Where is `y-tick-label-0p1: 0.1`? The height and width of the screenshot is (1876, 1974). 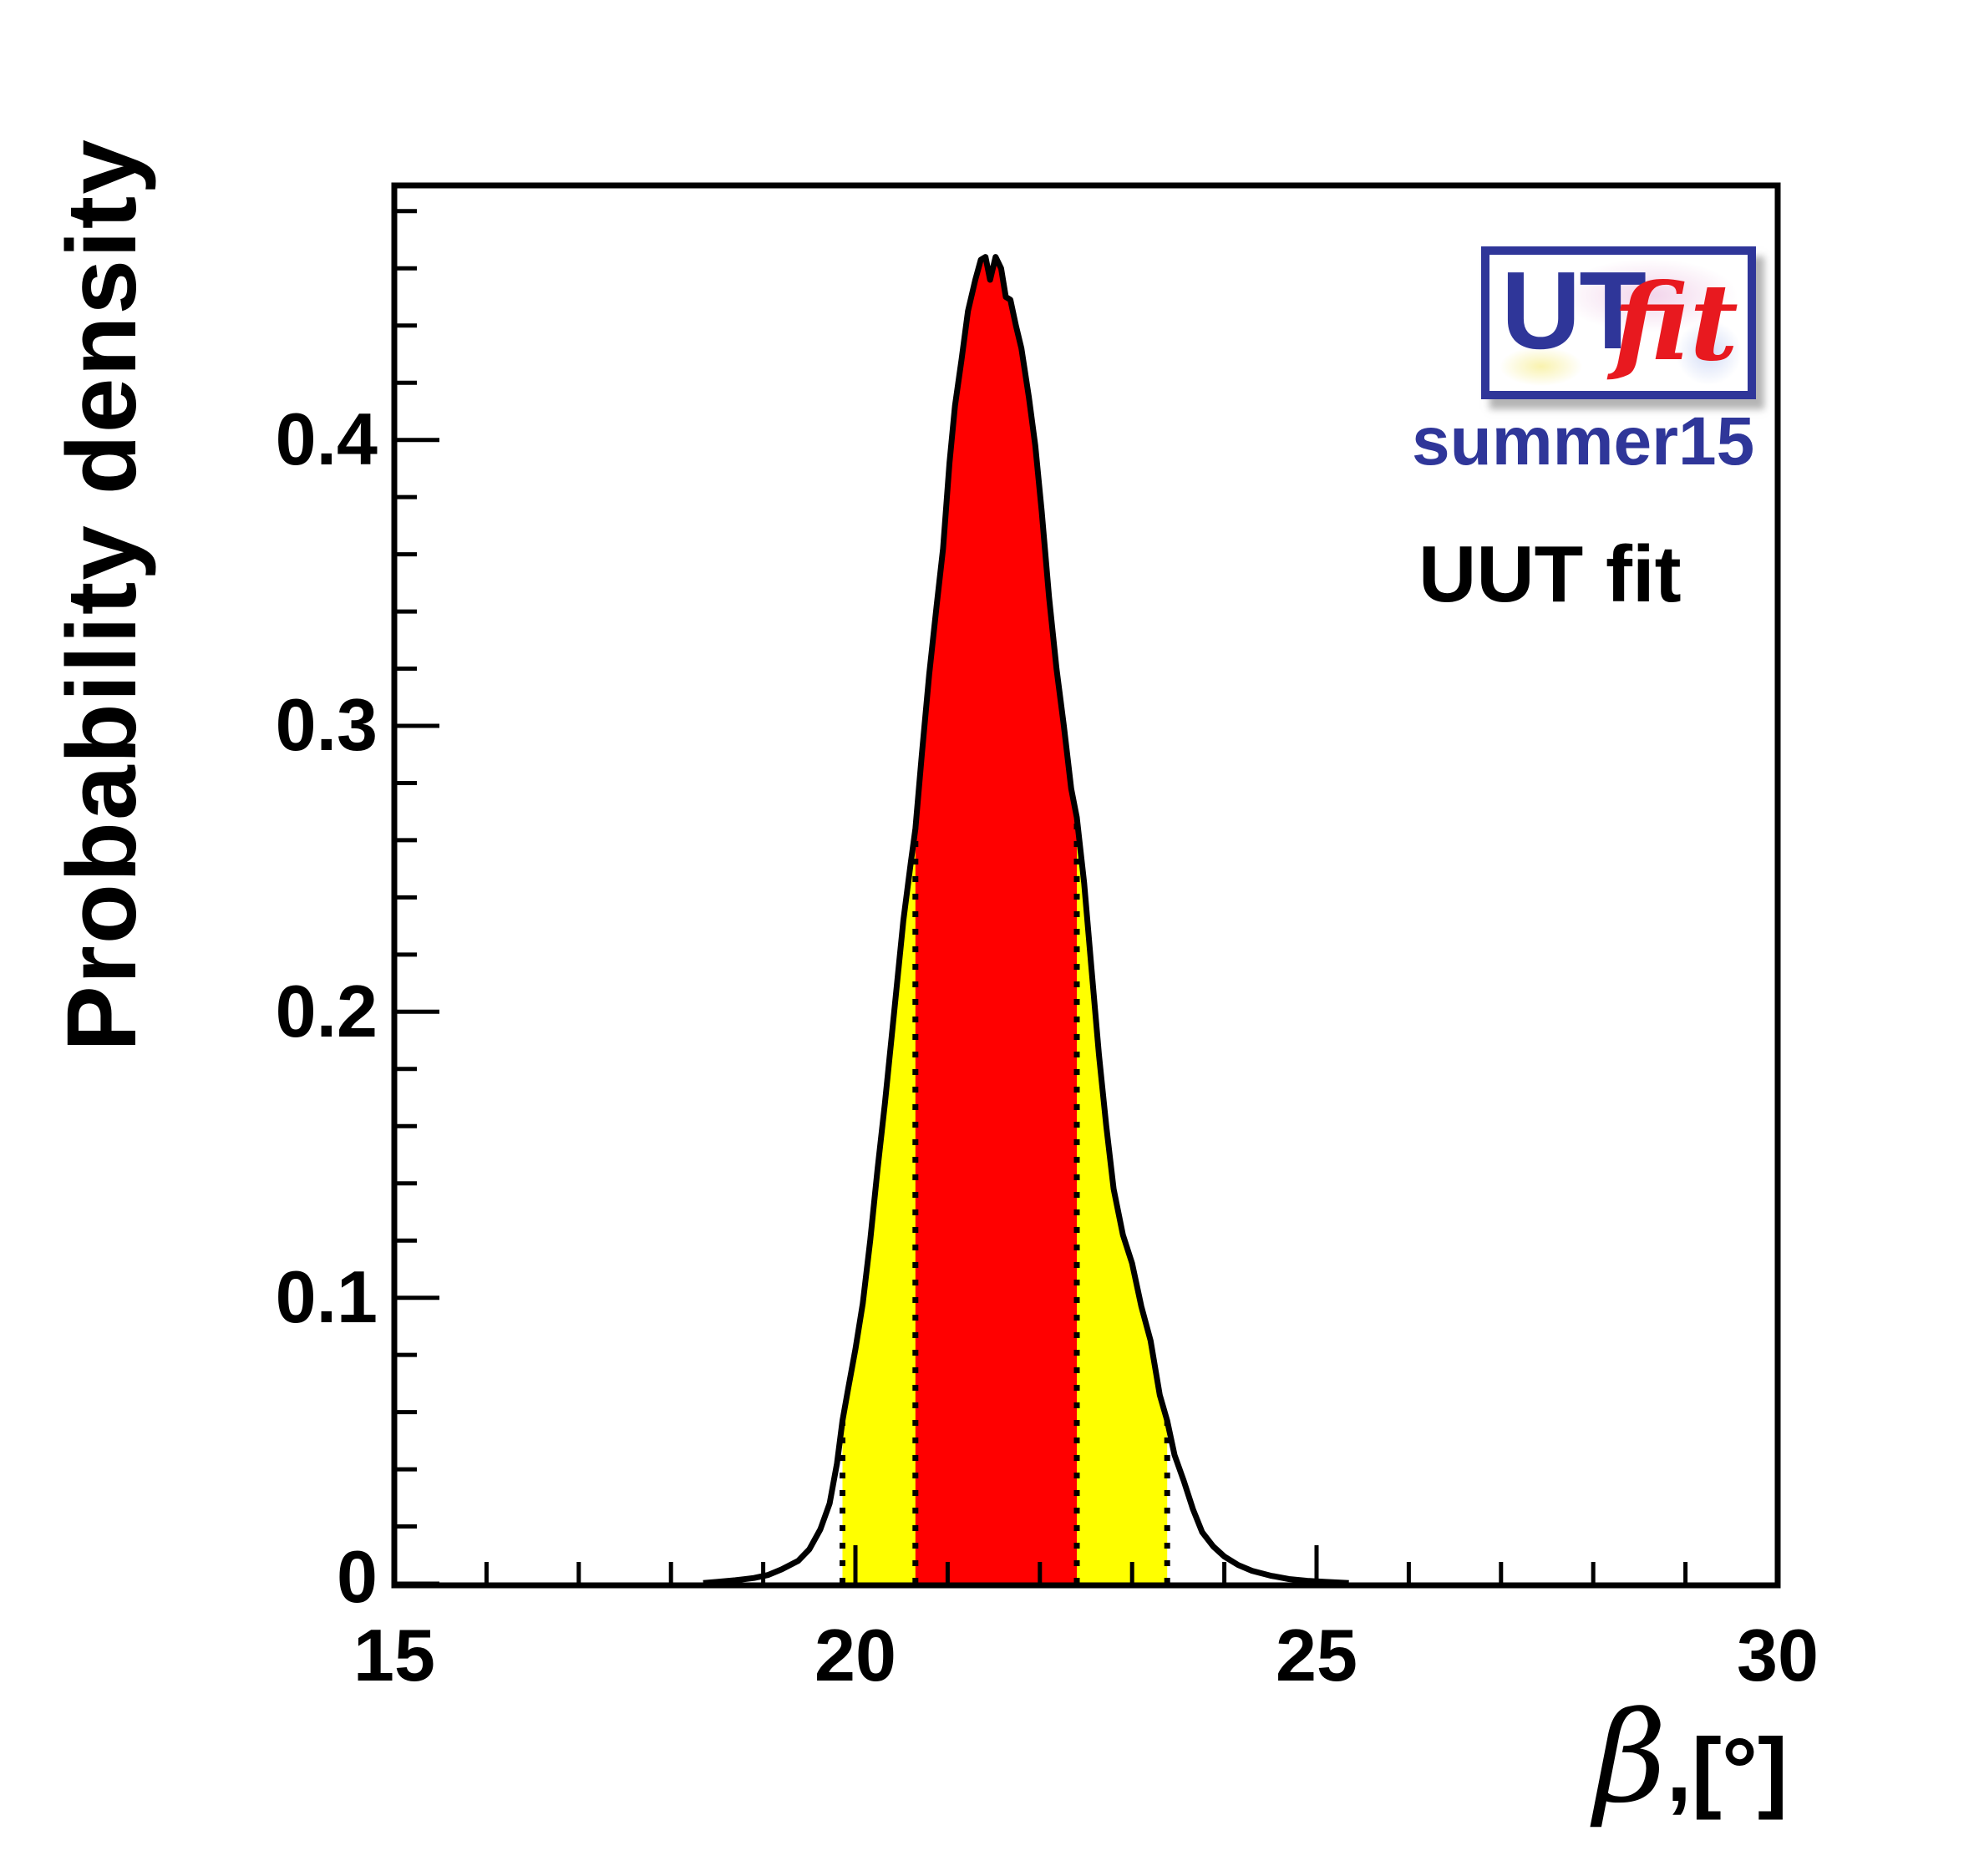 y-tick-label-0p1: 0.1 is located at coordinates (327, 1296).